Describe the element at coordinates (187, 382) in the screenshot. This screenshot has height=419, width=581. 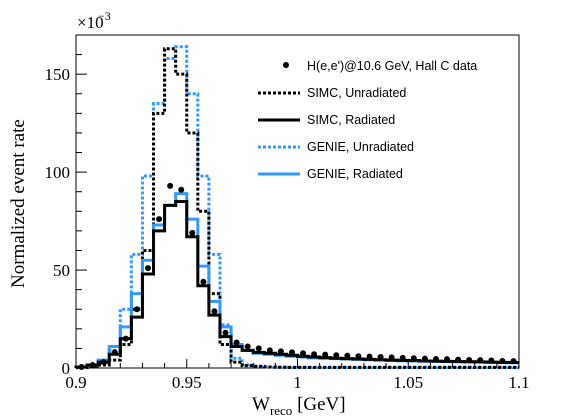
I see `x-tick-label: 0.95` at that location.